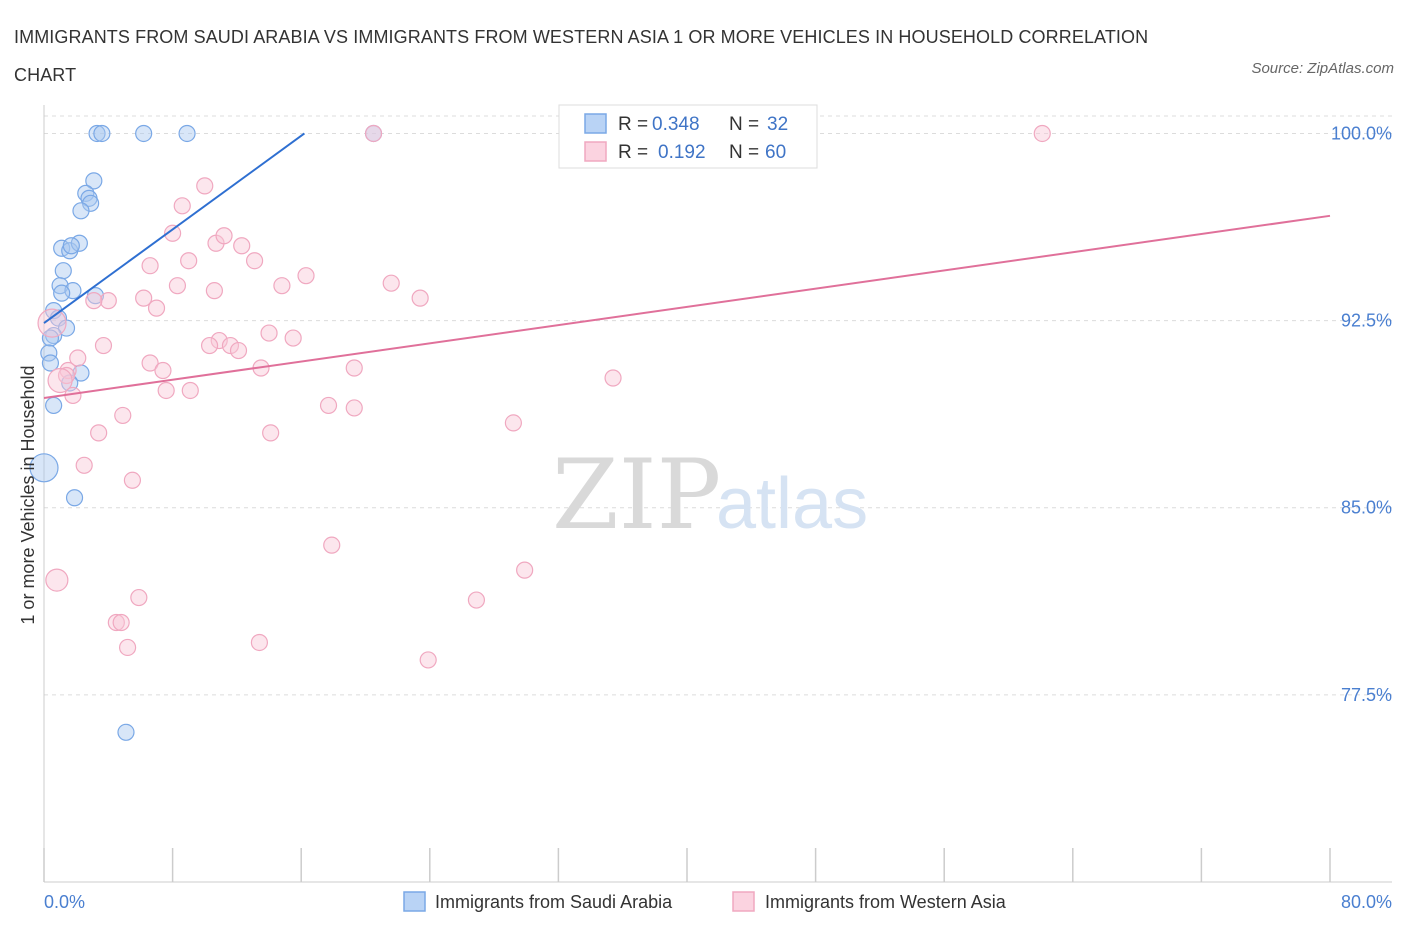 The width and height of the screenshot is (1406, 930). What do you see at coordinates (682, 152) in the screenshot?
I see `legend-r-value-2: 0.192` at bounding box center [682, 152].